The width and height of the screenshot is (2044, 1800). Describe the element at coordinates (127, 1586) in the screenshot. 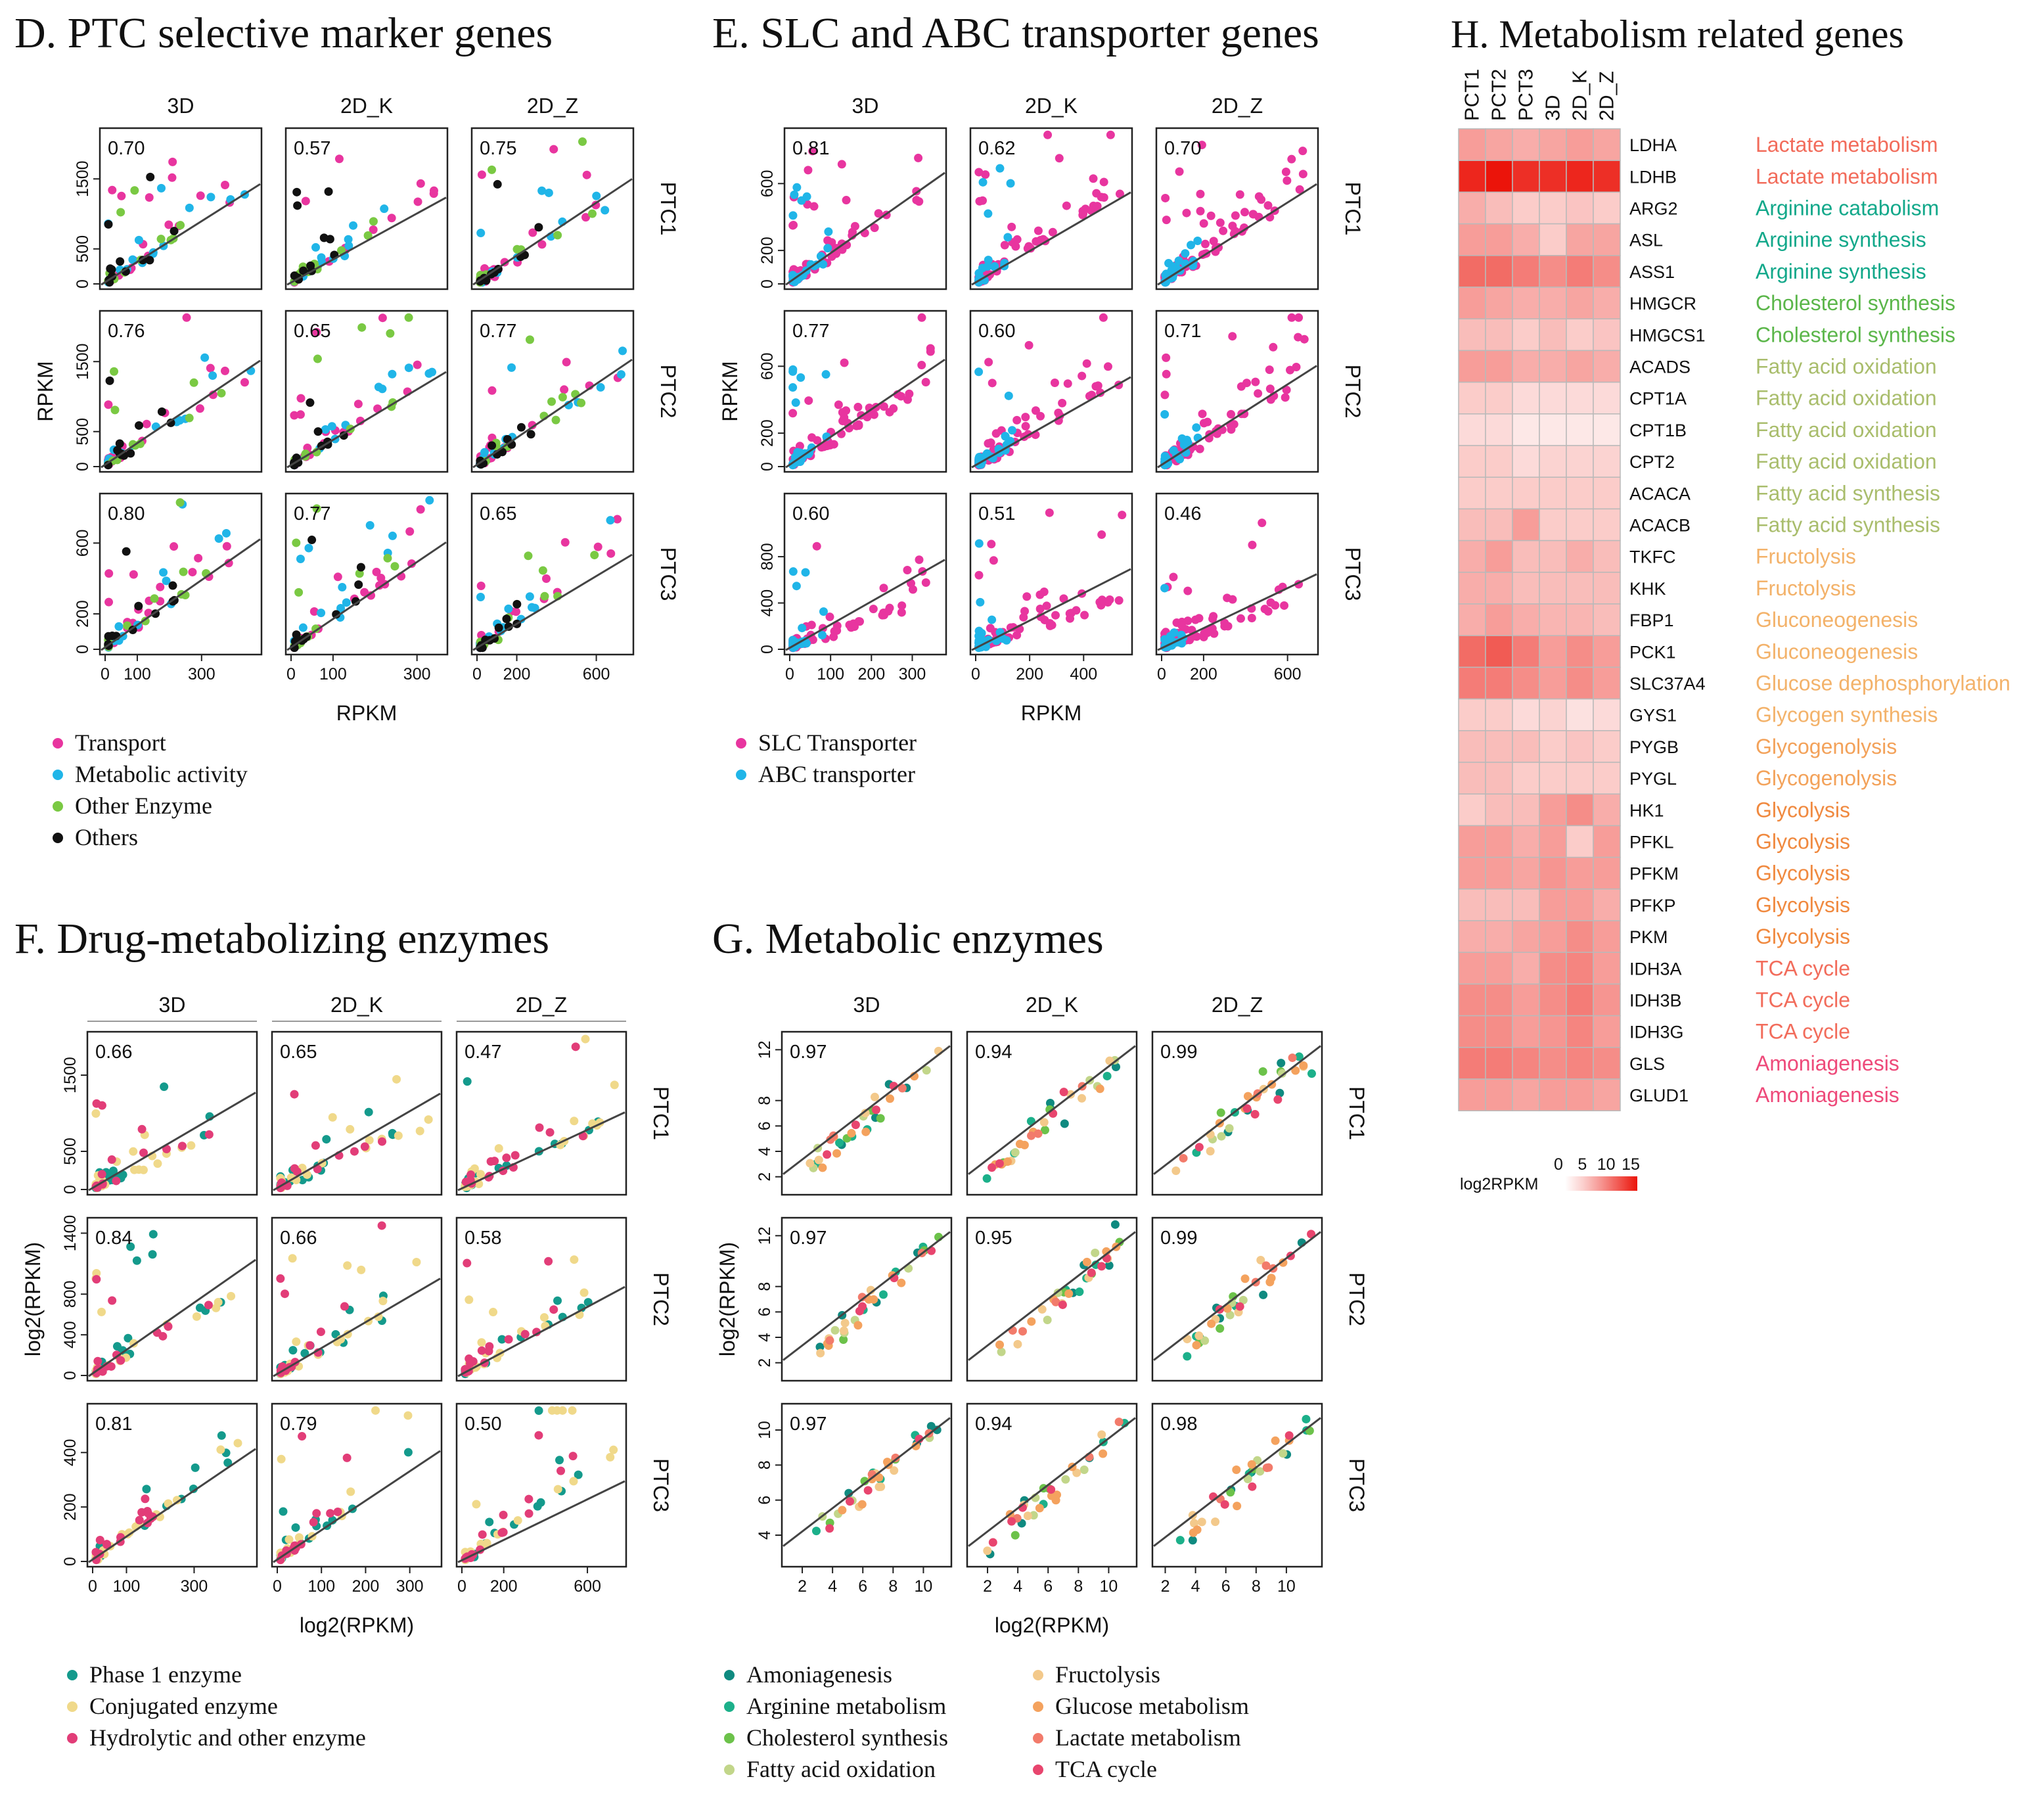

I see `x-tick-label: 100` at that location.